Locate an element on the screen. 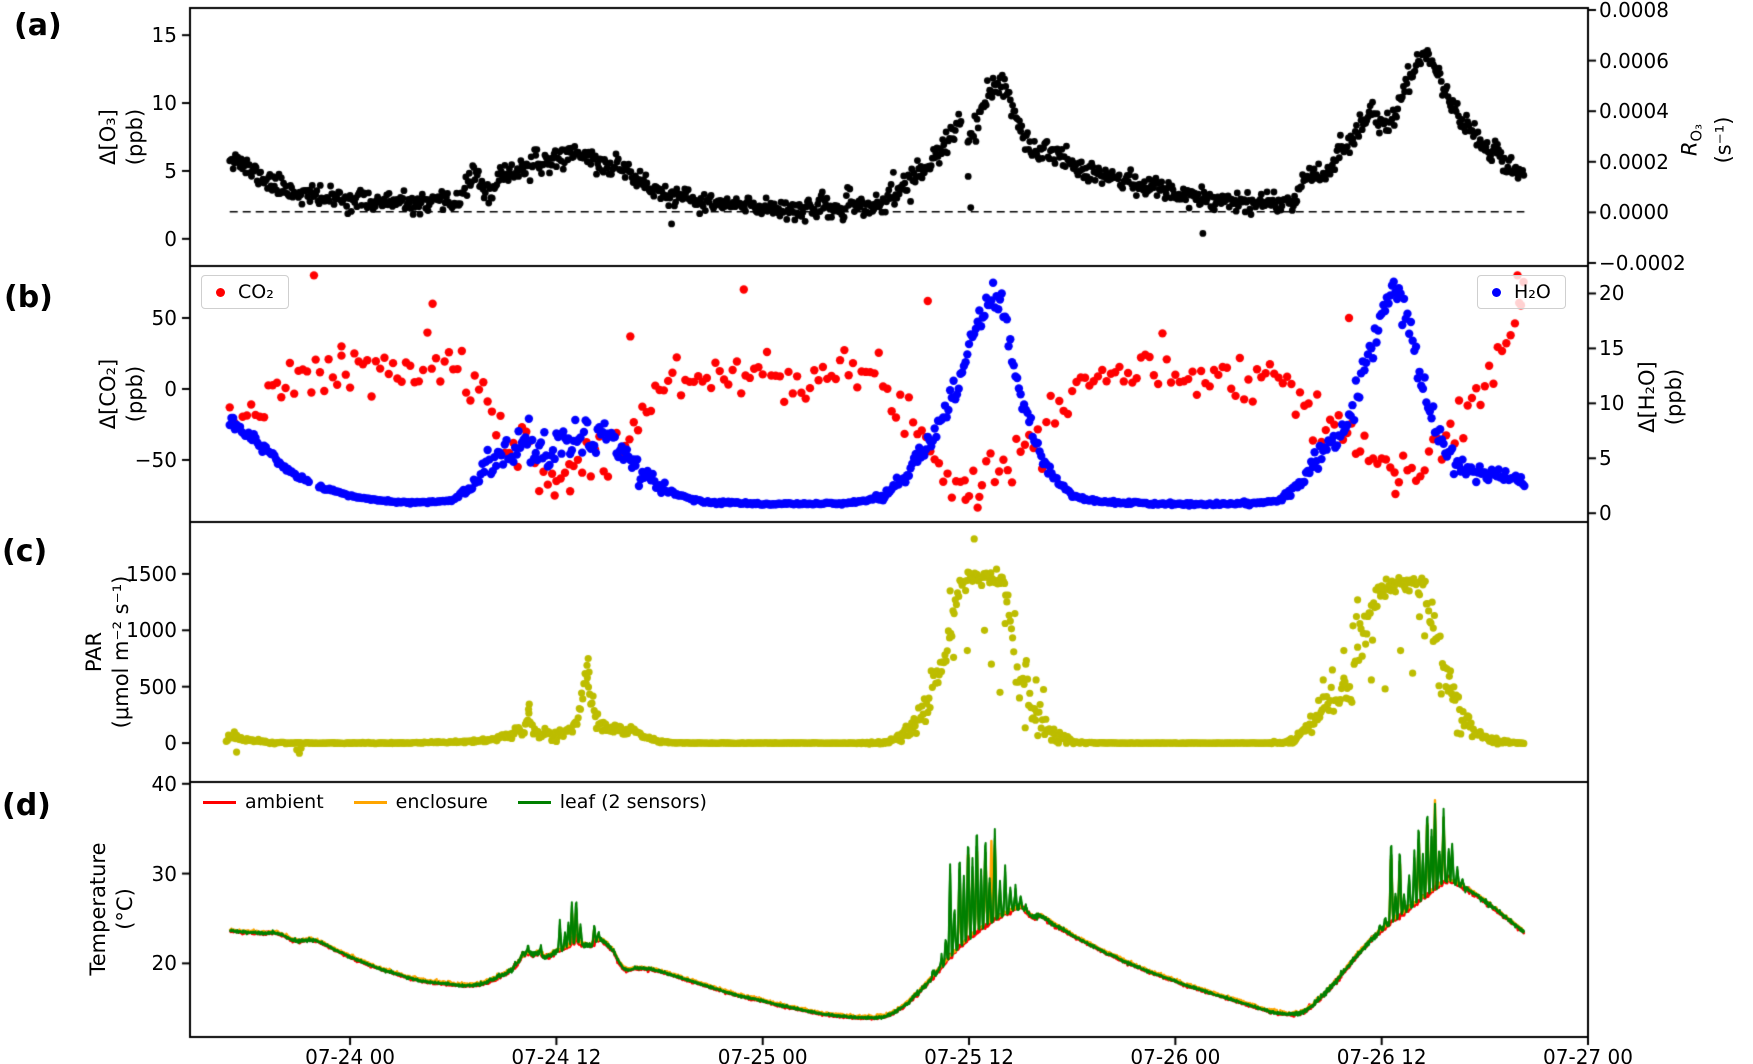 The height and width of the screenshot is (1064, 1753). legend-item-leaf: leaf (2 sensors) is located at coordinates (612, 802).